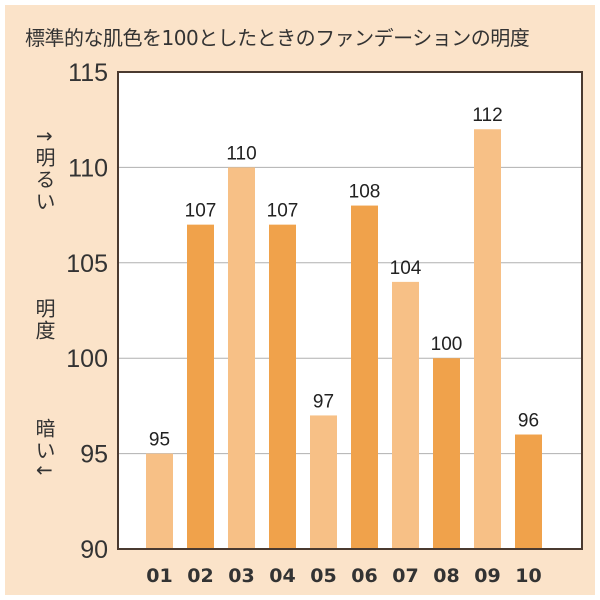  I want to click on y-tick-label: 115, so click(88, 73).